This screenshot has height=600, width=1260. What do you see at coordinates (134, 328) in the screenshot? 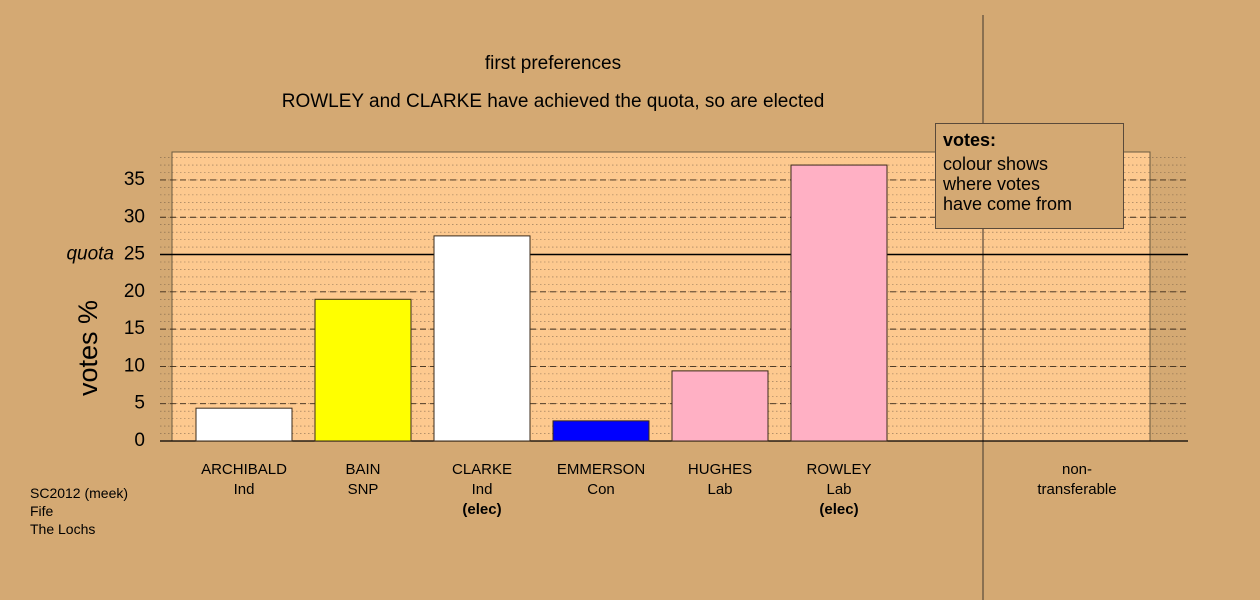
I see `y-tick-label: 15` at bounding box center [134, 328].